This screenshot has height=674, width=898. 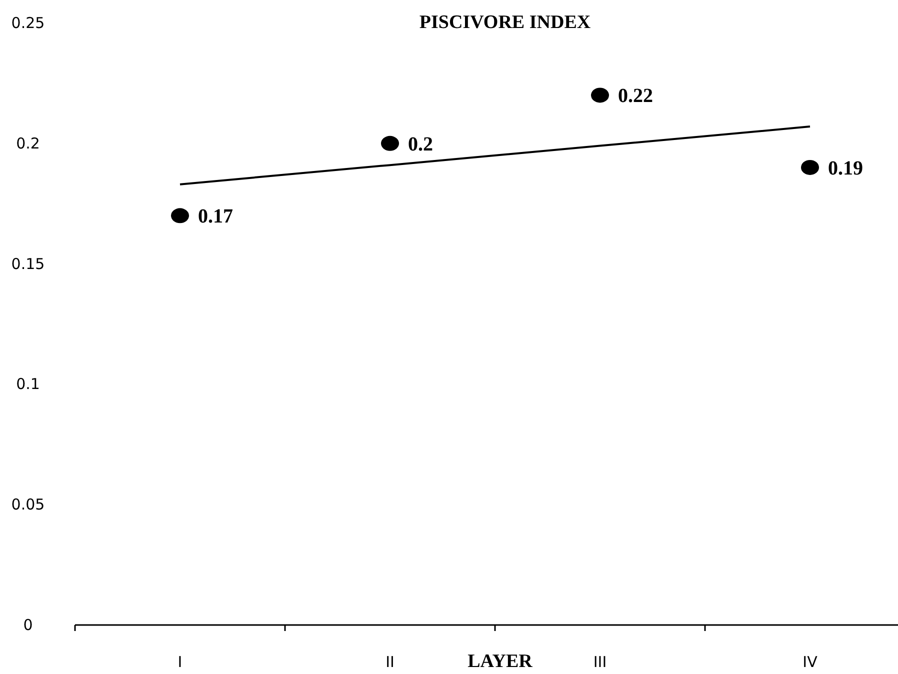 What do you see at coordinates (390, 662) in the screenshot?
I see `x-tick-label: II` at bounding box center [390, 662].